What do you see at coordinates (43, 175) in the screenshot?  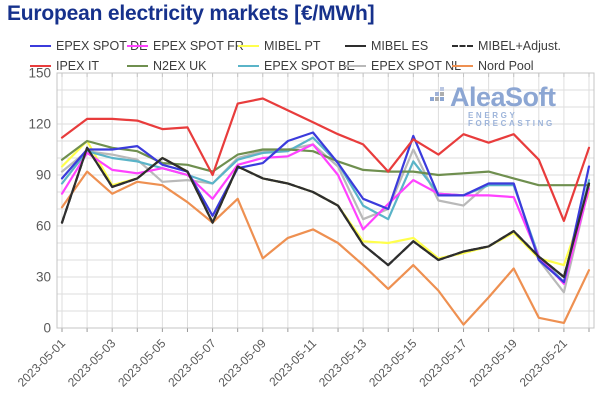 I see `y-tick-label: 90` at bounding box center [43, 175].